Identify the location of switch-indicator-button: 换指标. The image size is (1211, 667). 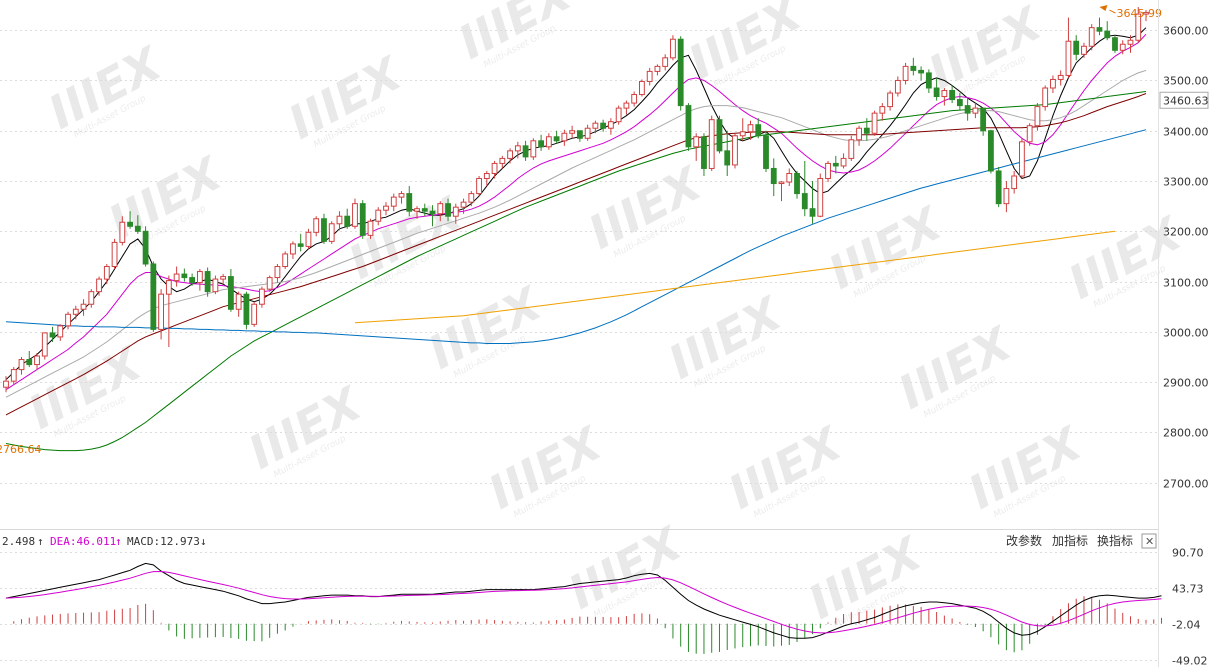
(1115, 540).